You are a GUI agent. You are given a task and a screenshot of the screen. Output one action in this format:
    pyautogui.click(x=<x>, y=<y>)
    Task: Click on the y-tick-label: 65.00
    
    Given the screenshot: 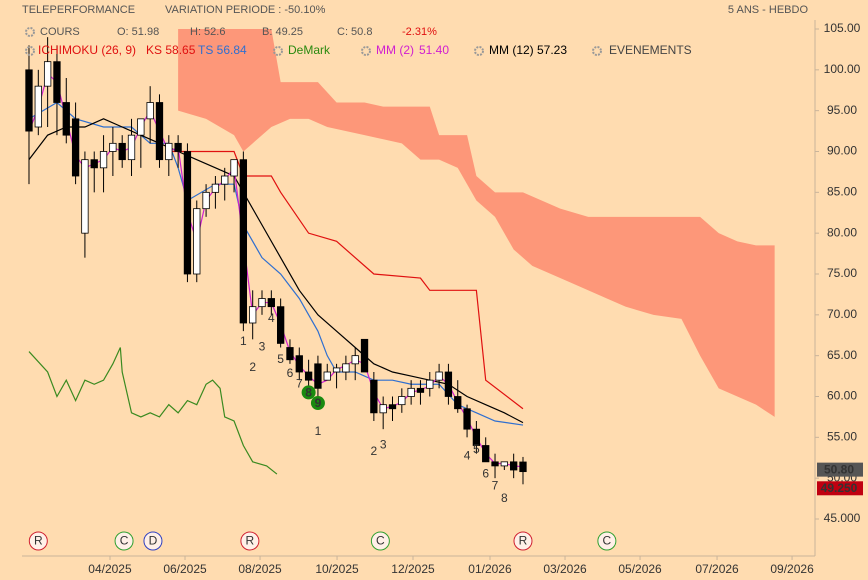 What is the action you would take?
    pyautogui.click(x=842, y=355)
    